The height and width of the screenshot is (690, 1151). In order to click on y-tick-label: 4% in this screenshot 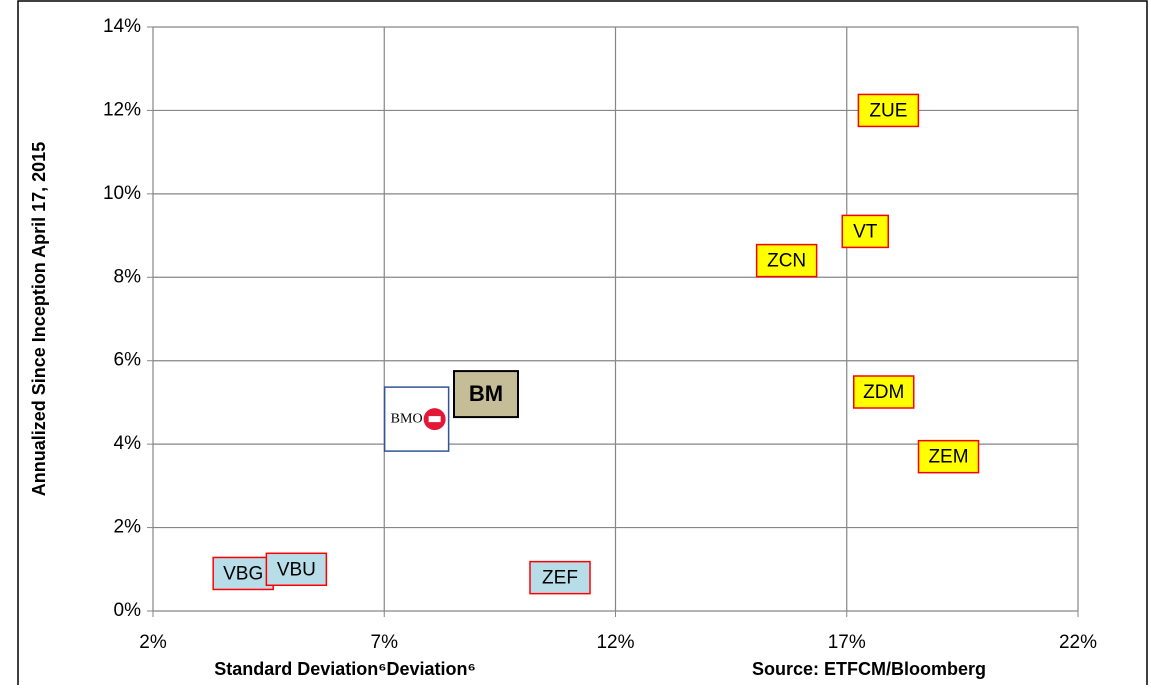, I will do `click(128, 443)`.